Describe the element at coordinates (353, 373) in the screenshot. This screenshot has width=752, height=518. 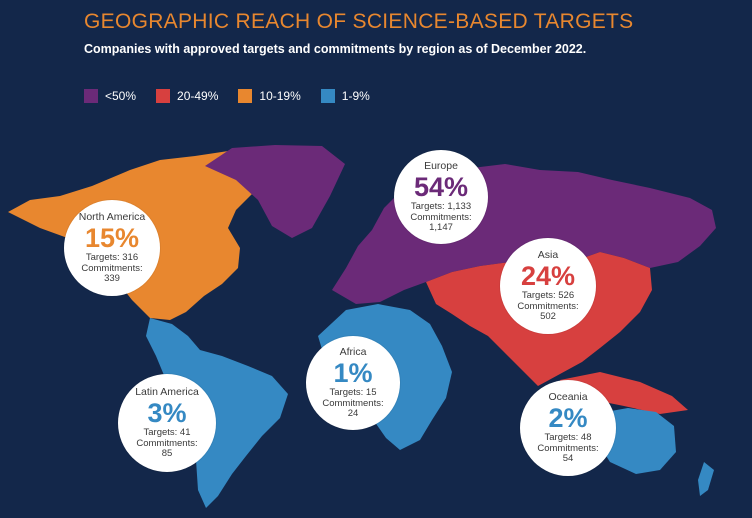
I see `region-percent: 1%` at that location.